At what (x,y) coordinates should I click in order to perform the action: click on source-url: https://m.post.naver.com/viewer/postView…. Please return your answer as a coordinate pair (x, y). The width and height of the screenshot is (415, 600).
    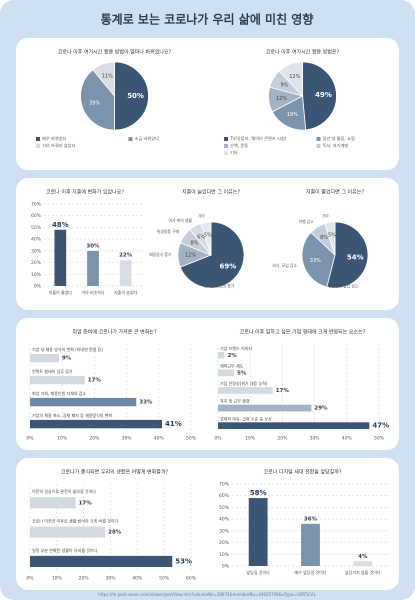
    Looking at the image, I should click on (207, 594).